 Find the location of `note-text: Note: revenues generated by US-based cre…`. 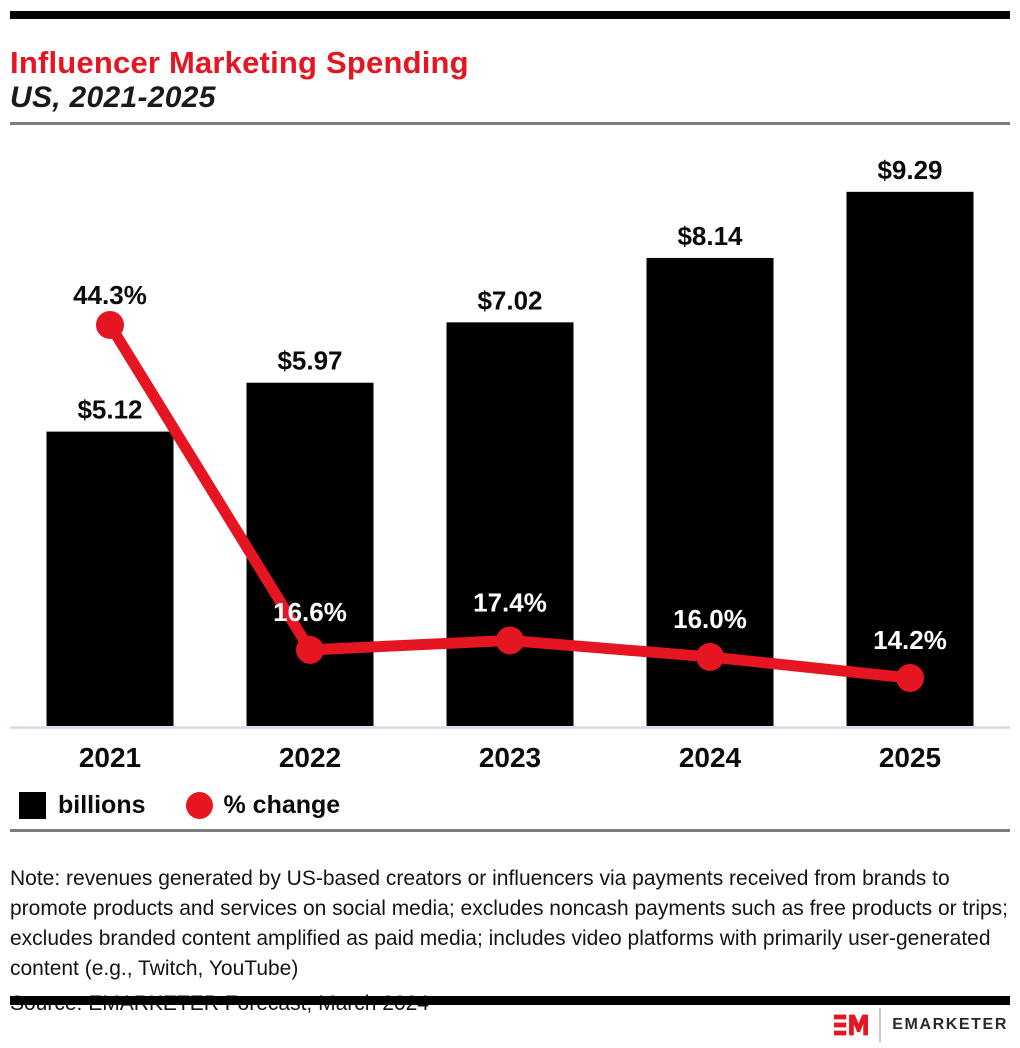

note-text: Note: revenues generated by US-based cre… is located at coordinates (509, 923).